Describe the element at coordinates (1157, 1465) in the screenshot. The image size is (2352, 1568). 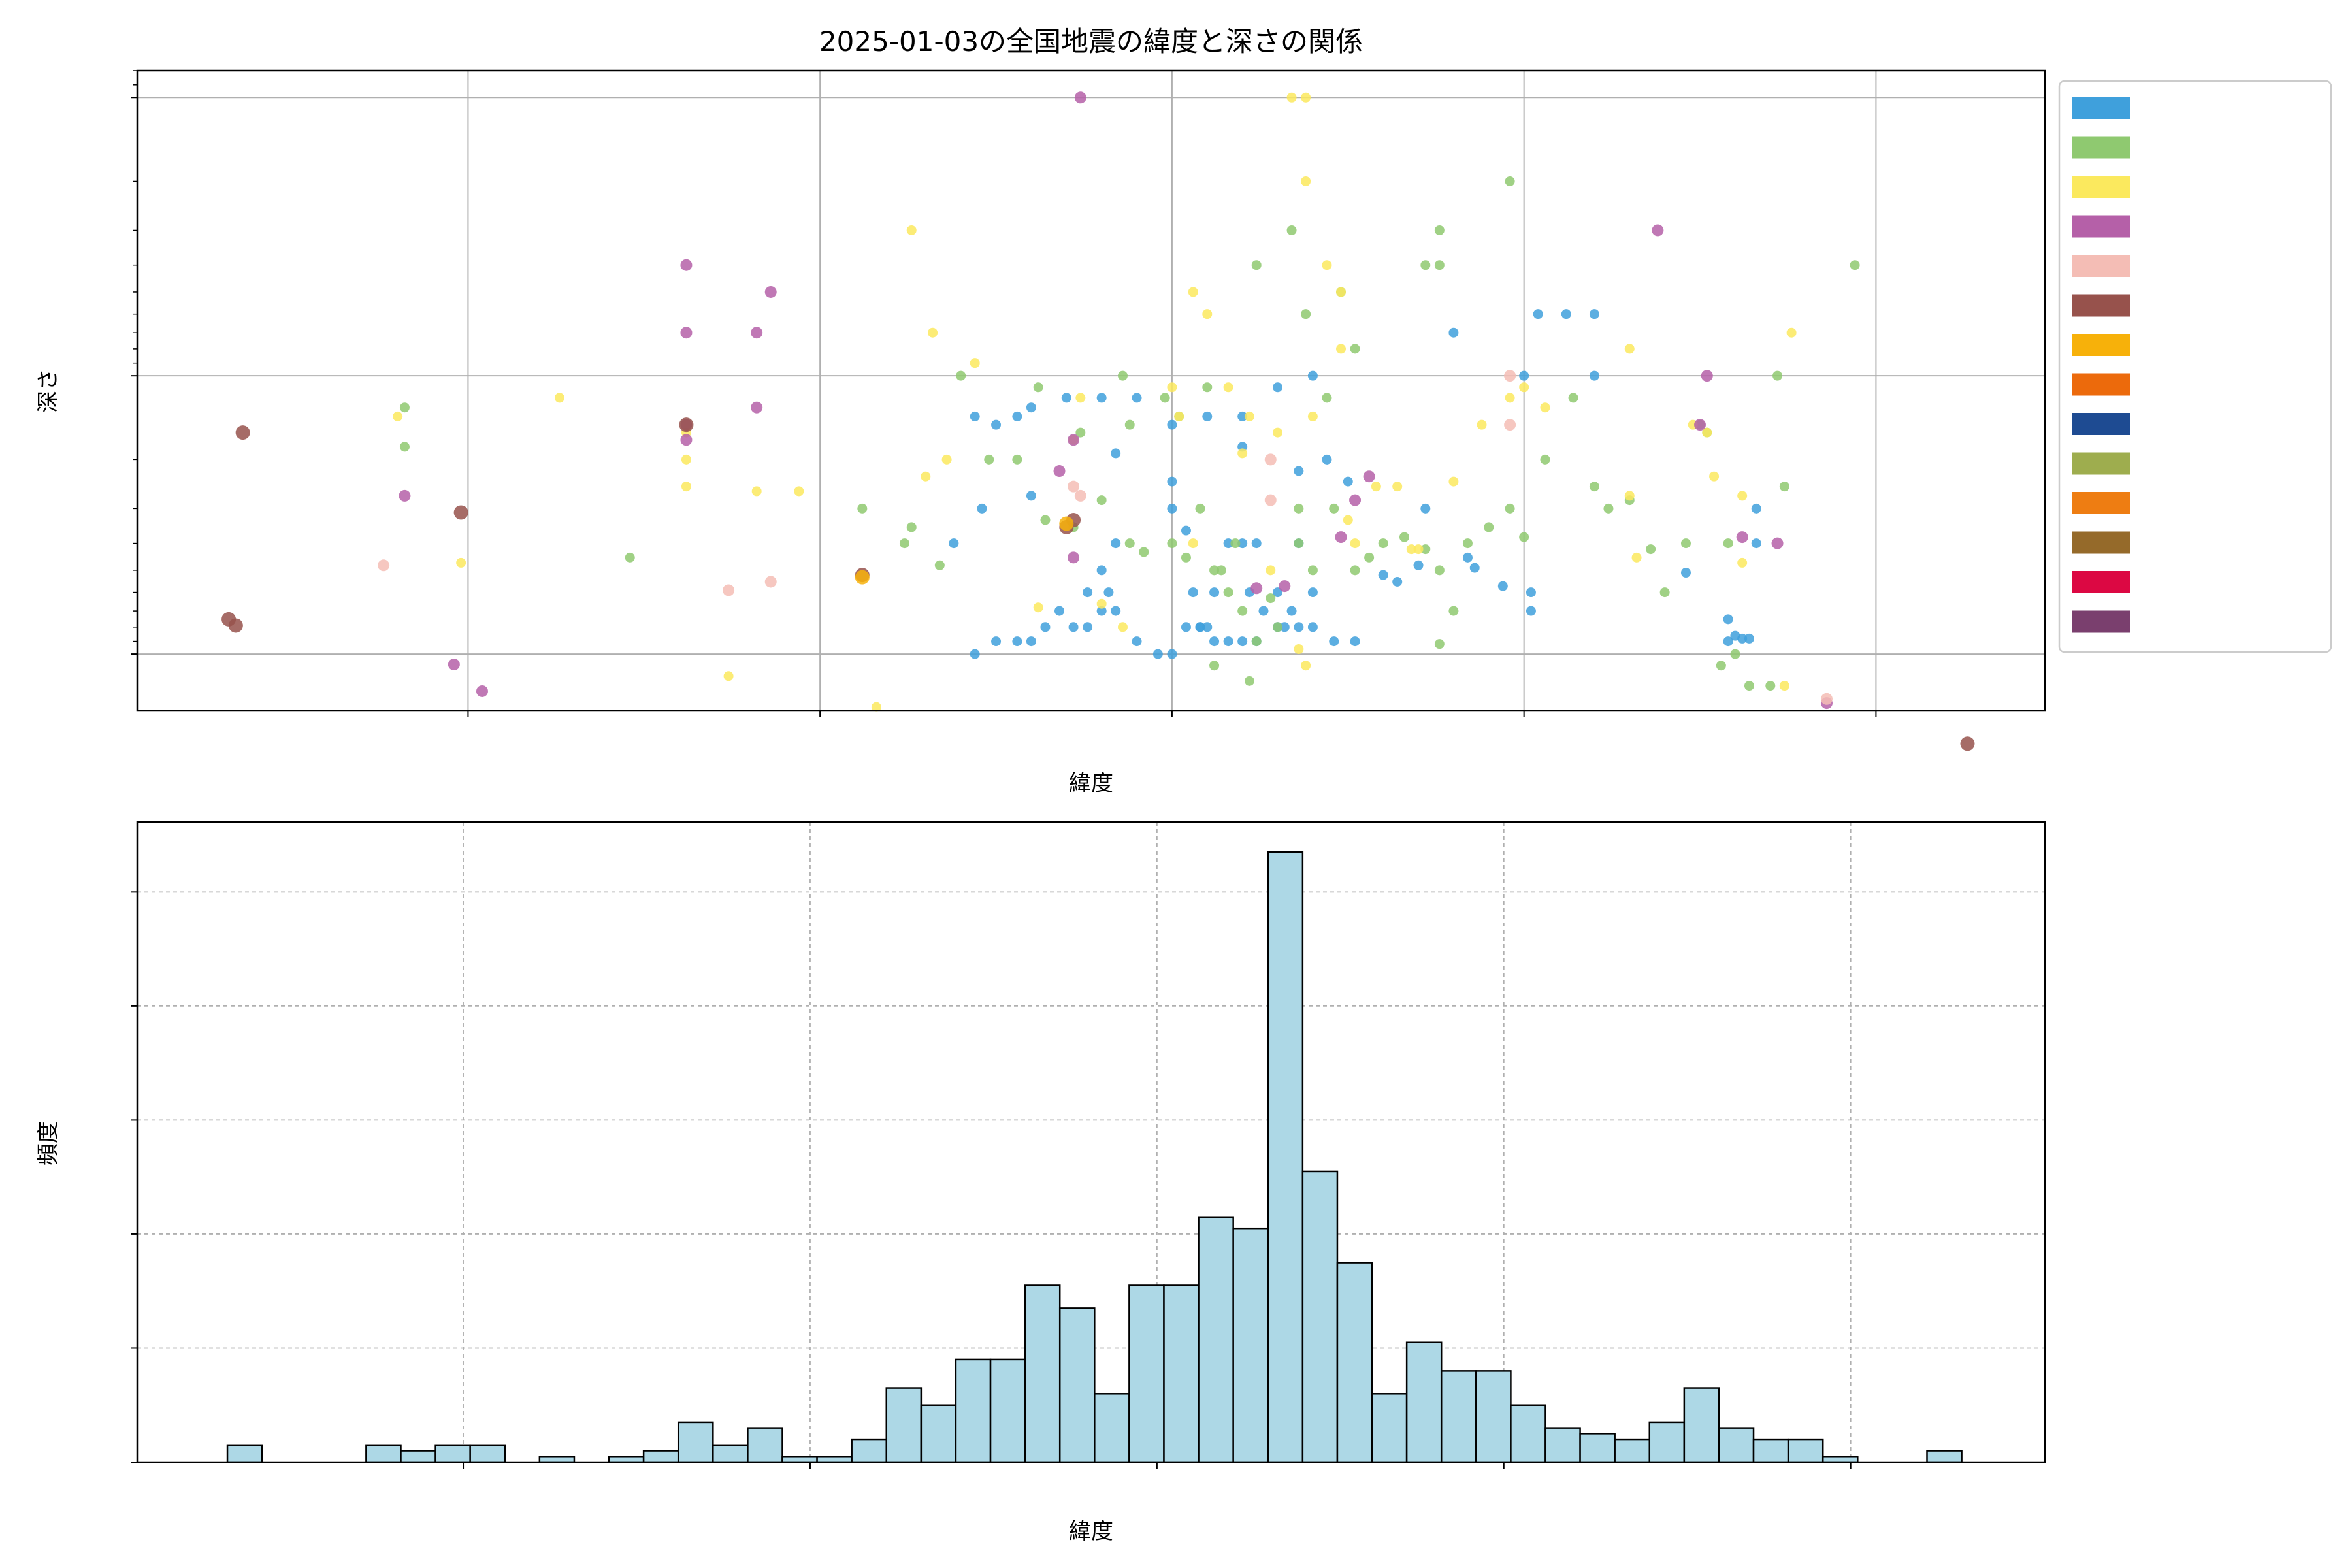
I see `histogram-x-ticks` at that location.